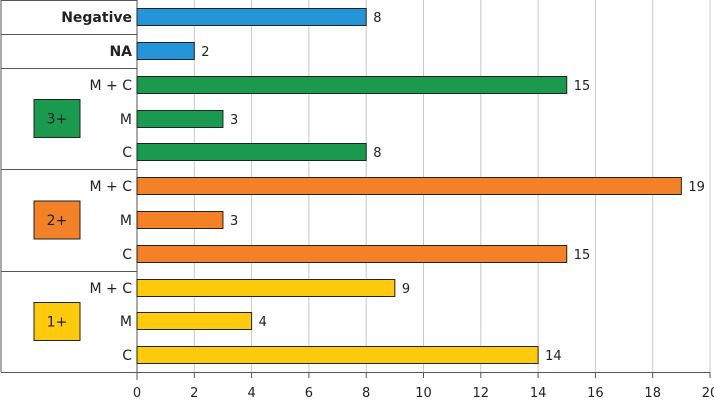 The width and height of the screenshot is (714, 401). Describe the element at coordinates (708, 393) in the screenshot. I see `x-tick-label: 20` at that location.